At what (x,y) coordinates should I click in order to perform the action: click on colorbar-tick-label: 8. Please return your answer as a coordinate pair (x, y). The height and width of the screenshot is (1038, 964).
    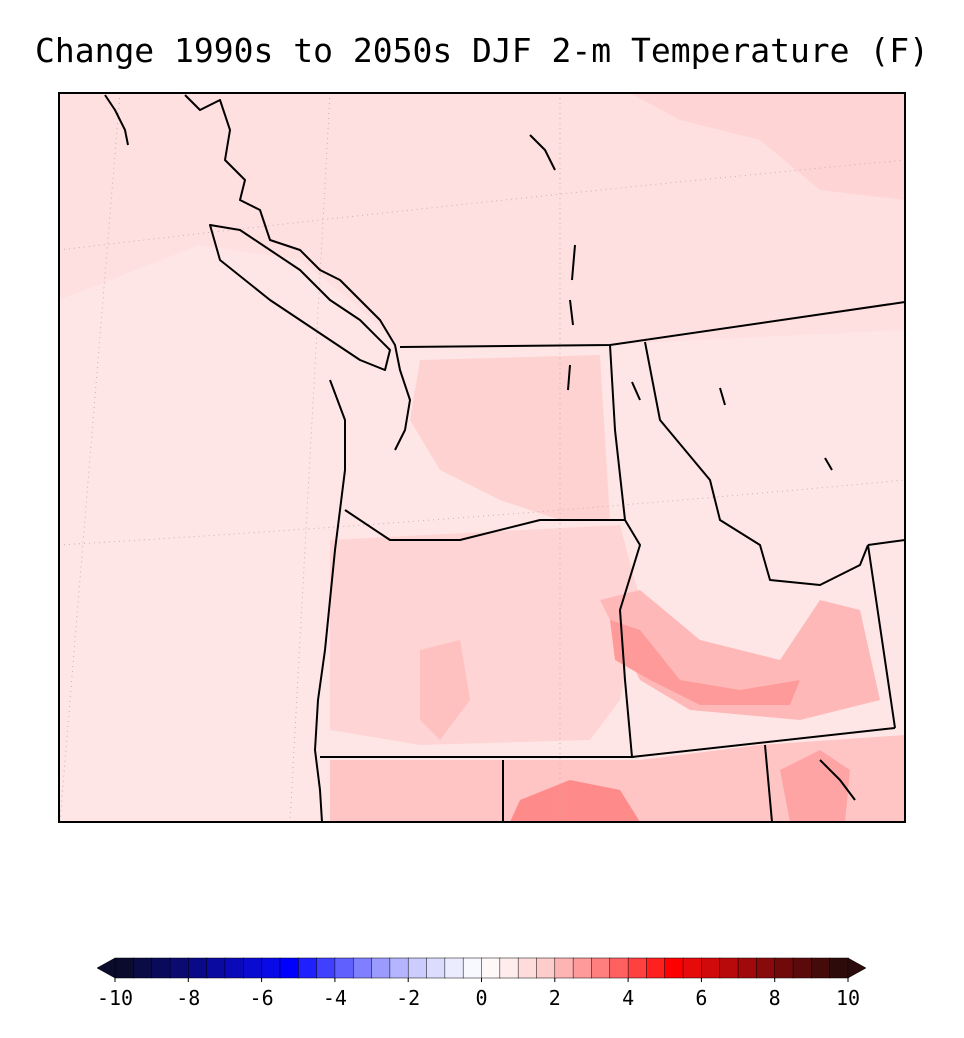
    Looking at the image, I should click on (775, 998).